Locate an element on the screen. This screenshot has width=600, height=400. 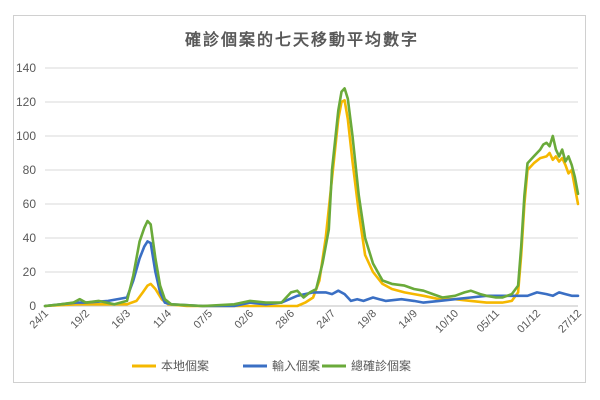
x-tick-label: 01/12 is located at coordinates (529, 322).